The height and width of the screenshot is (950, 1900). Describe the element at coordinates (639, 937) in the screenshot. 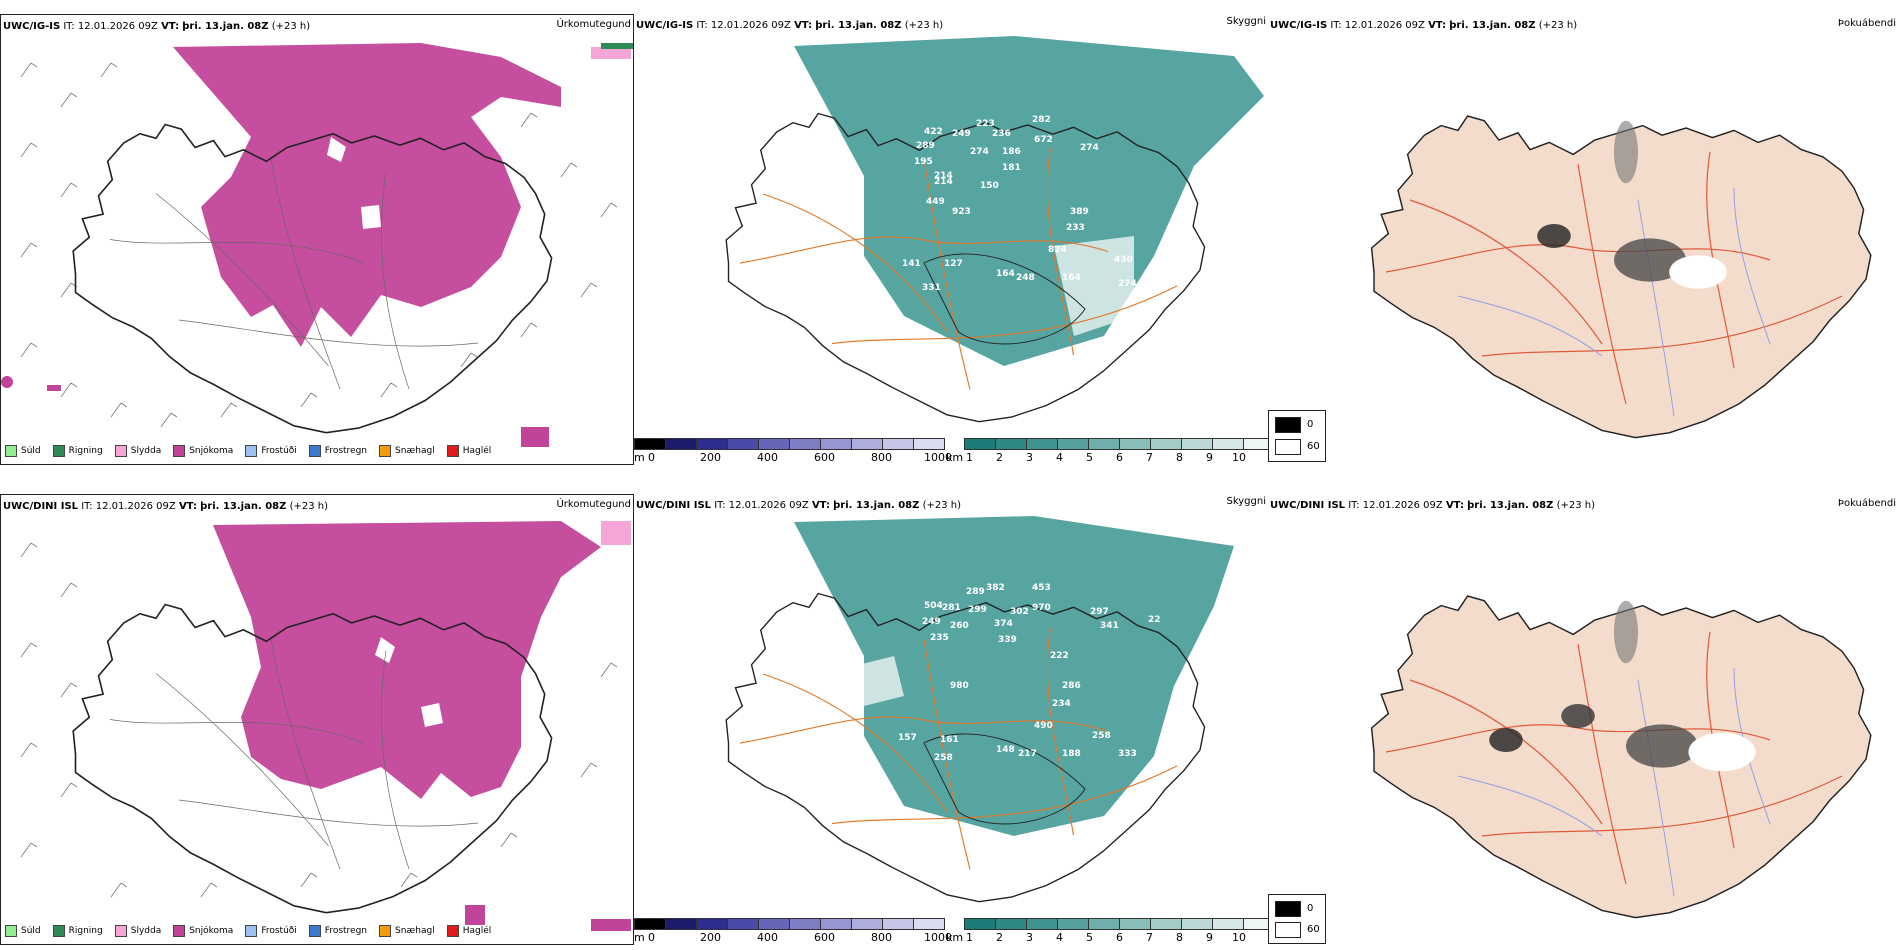

I see `cloud-base-unit-bottom: m` at that location.